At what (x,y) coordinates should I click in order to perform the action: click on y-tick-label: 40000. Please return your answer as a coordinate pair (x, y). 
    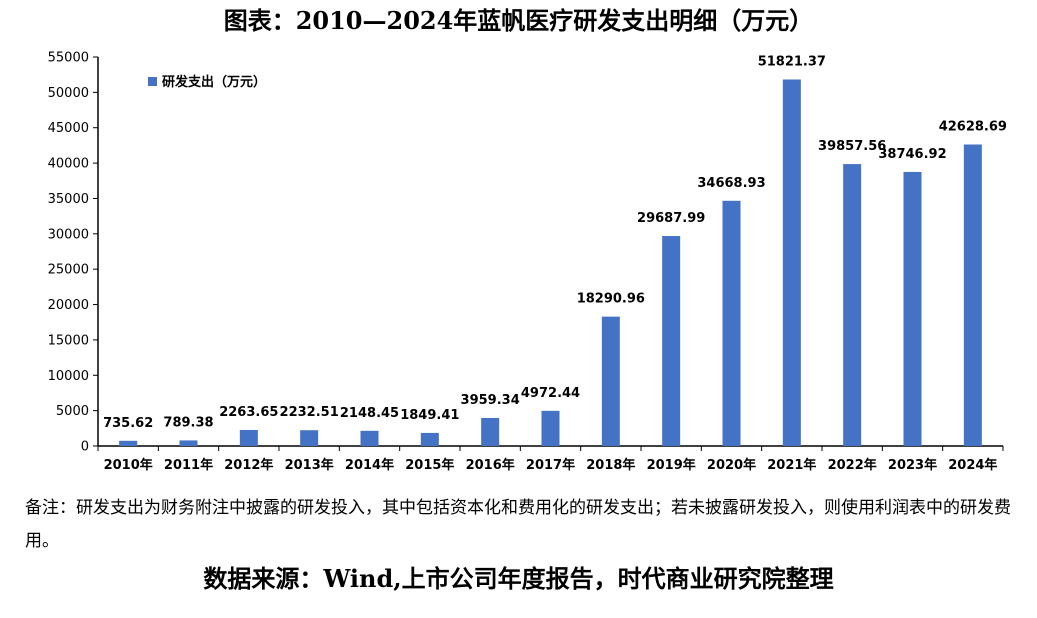
    Looking at the image, I should click on (68, 164).